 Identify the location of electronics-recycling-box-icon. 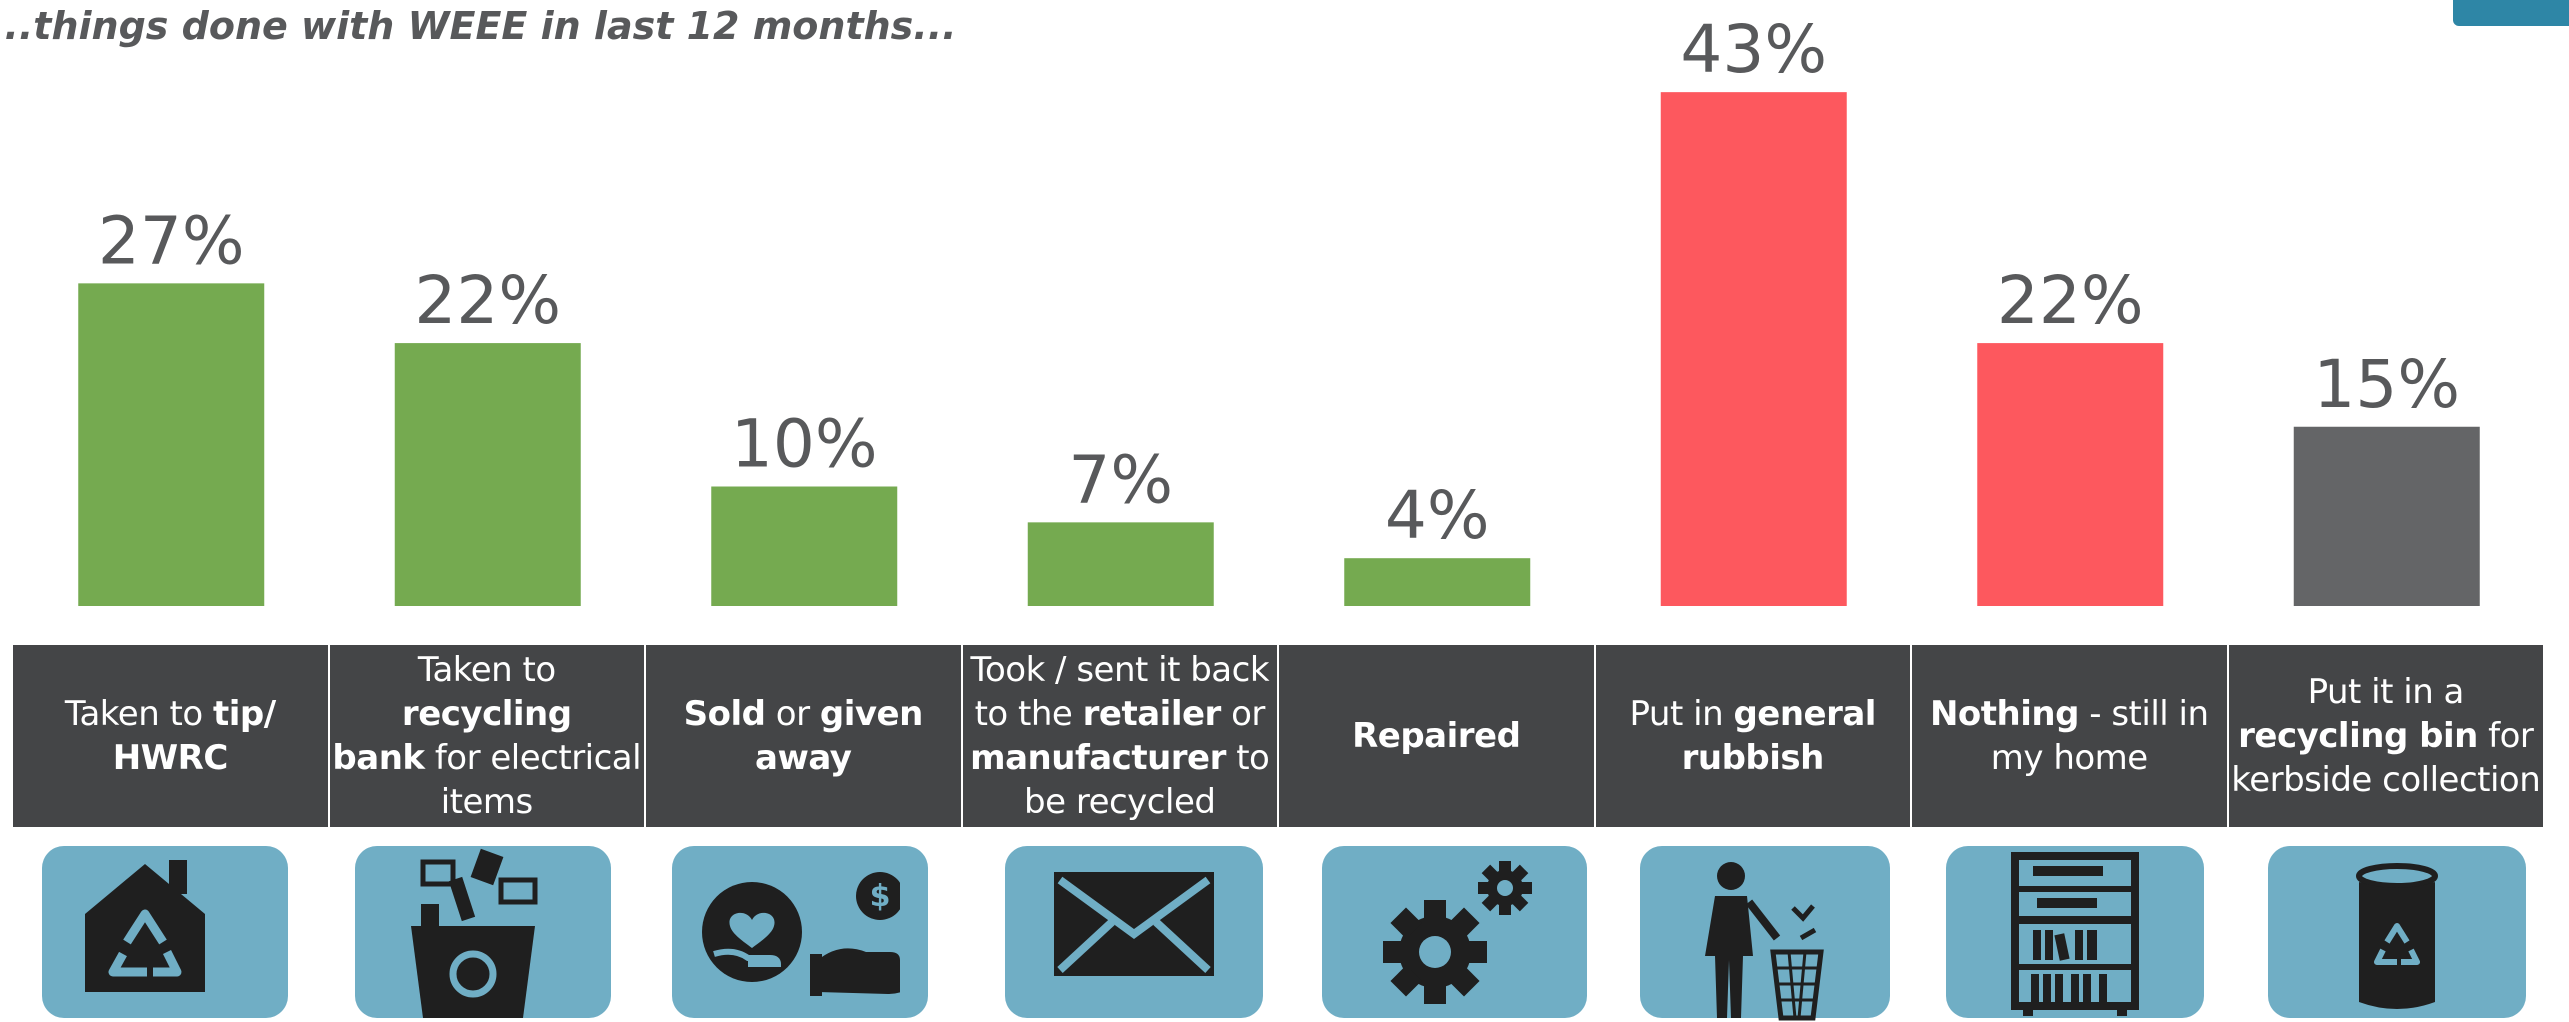
(483, 932).